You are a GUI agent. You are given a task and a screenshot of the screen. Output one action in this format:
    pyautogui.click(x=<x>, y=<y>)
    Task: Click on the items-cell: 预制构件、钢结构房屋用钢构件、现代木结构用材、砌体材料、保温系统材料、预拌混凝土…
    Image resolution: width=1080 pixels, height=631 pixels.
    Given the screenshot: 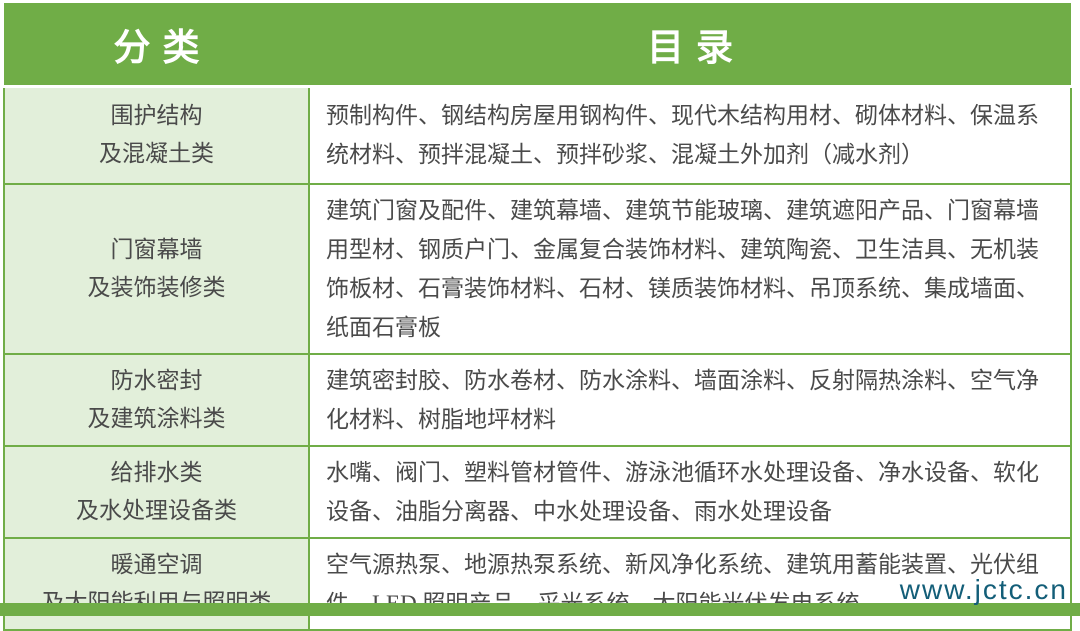 What is the action you would take?
    pyautogui.click(x=690, y=135)
    